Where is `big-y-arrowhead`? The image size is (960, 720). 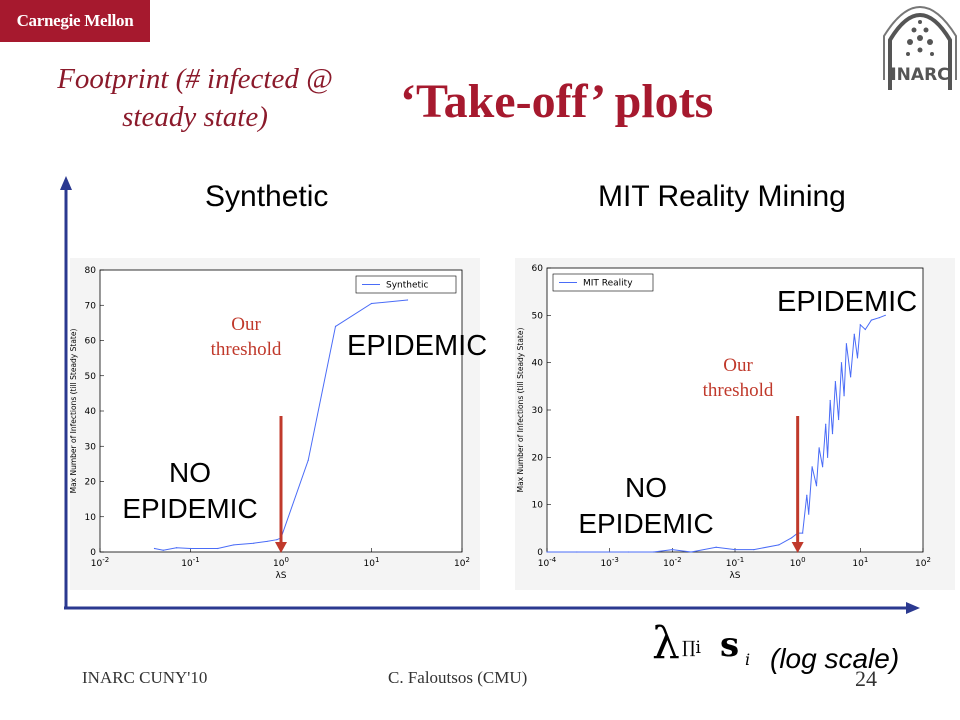
big-y-arrowhead is located at coordinates (66, 183).